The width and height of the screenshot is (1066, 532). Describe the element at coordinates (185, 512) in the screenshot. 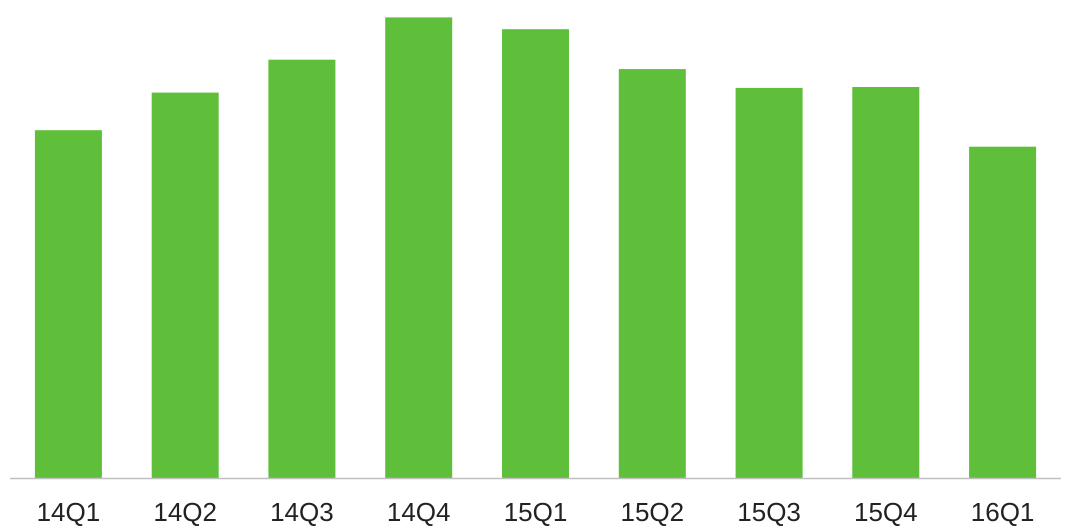

I see `x-tick-label: 14Q2` at that location.